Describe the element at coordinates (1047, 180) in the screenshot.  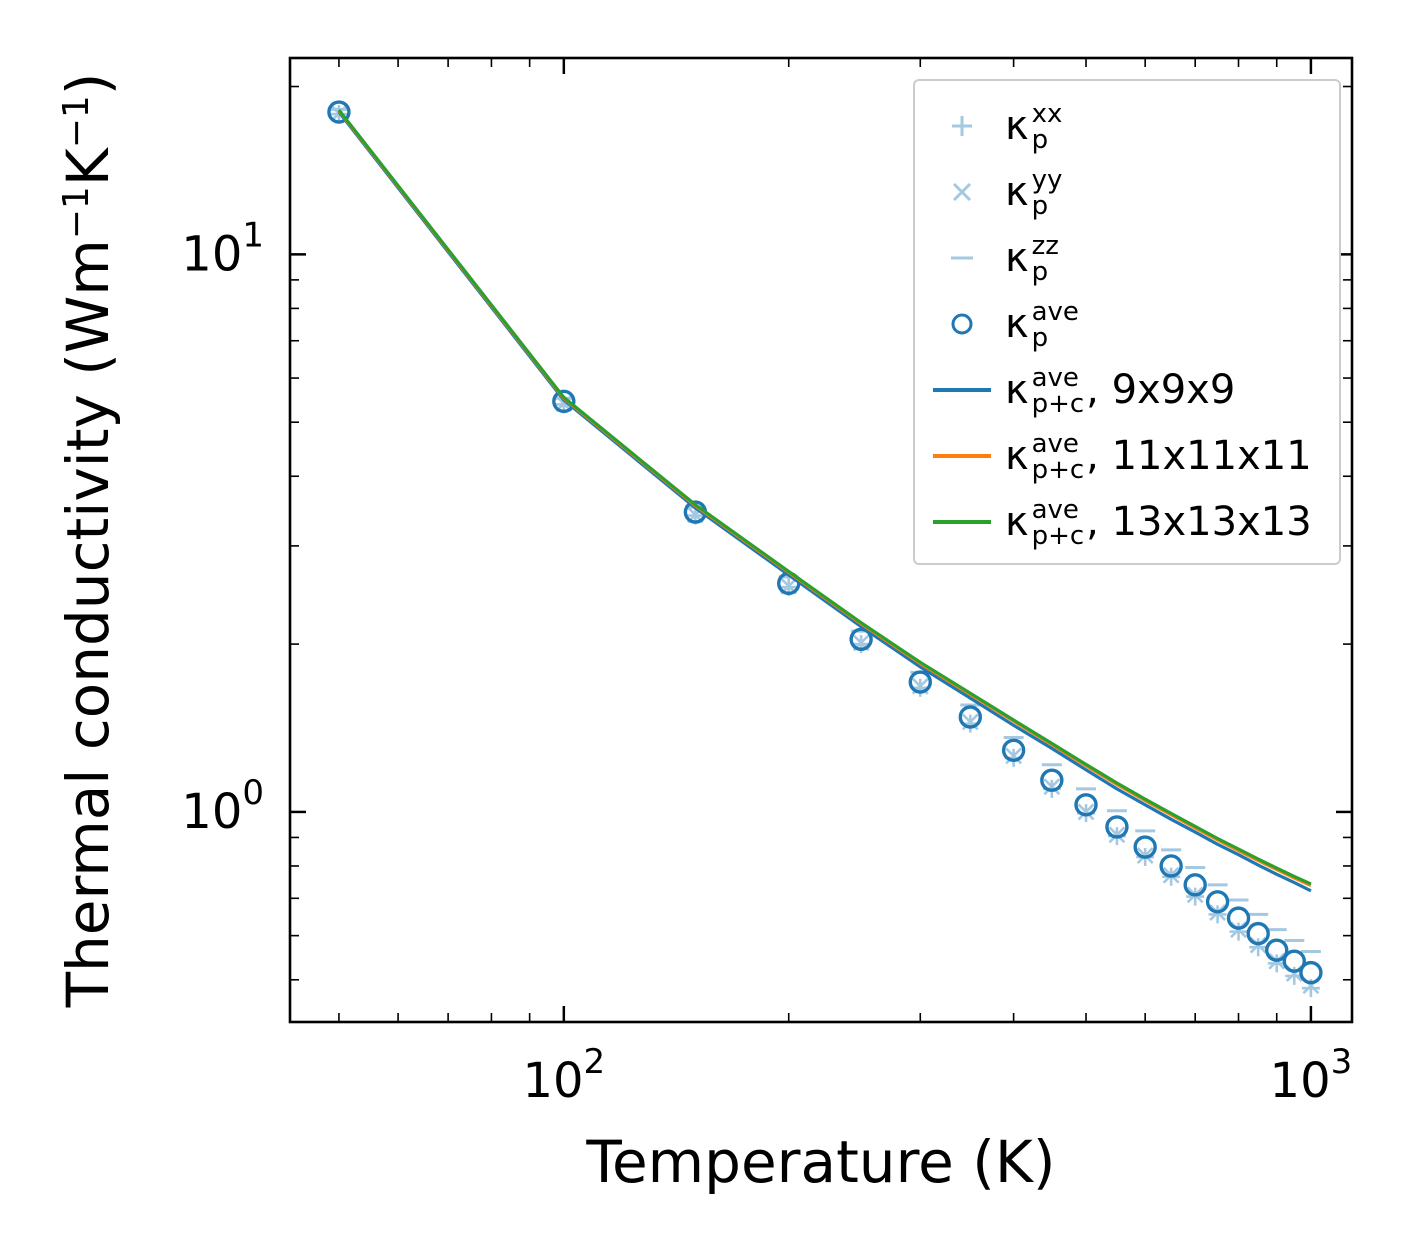
I see `kappa-superscript: yy` at that location.